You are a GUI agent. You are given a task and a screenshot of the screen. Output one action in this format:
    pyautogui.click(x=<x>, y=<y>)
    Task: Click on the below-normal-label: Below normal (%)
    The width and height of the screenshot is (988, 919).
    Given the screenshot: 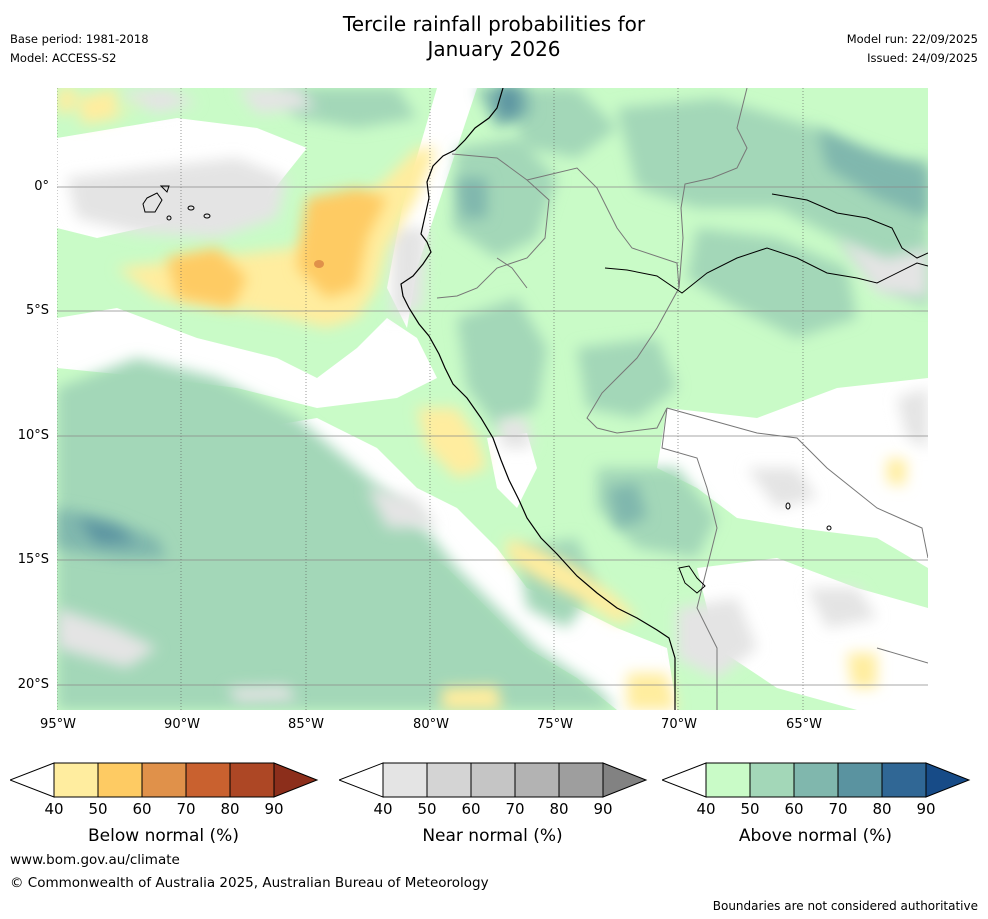 What is the action you would take?
    pyautogui.click(x=163, y=836)
    